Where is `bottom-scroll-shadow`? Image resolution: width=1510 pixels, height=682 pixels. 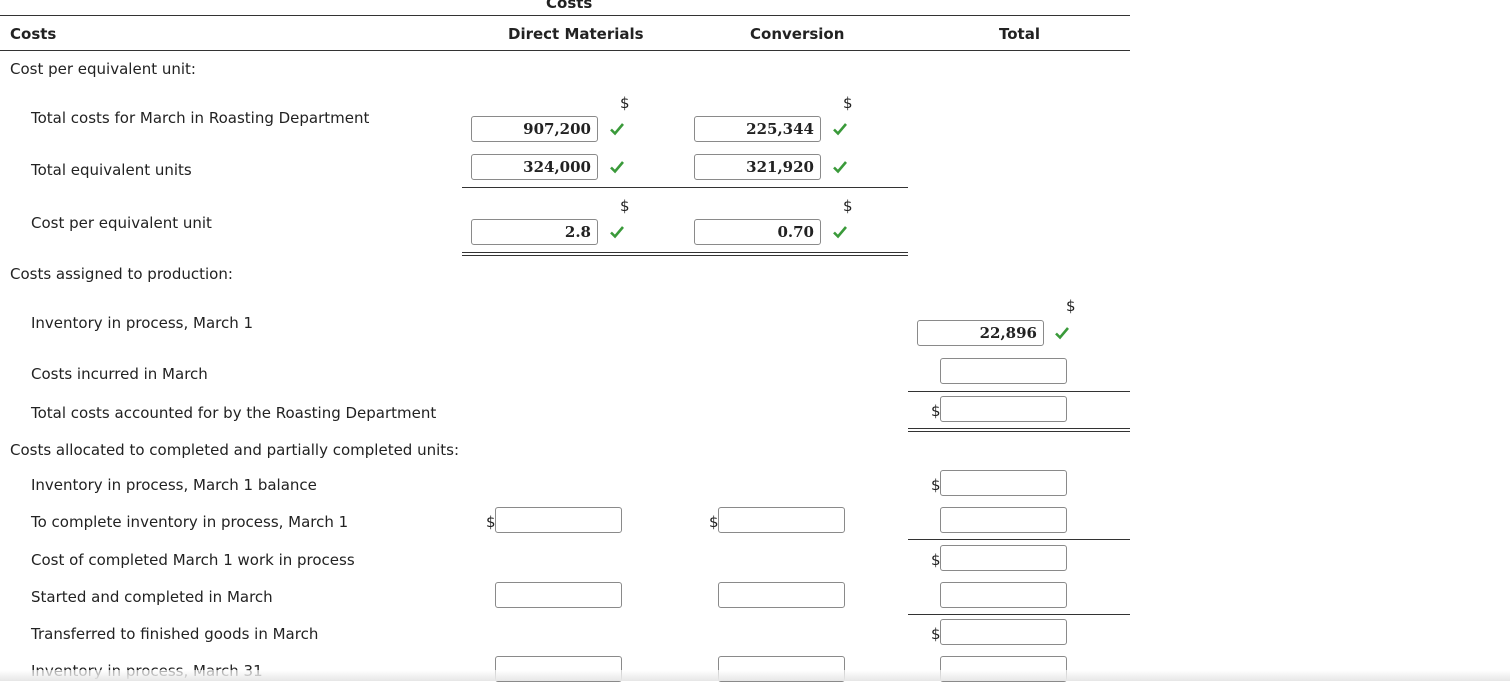 bottom-scroll-shadow is located at coordinates (755, 675).